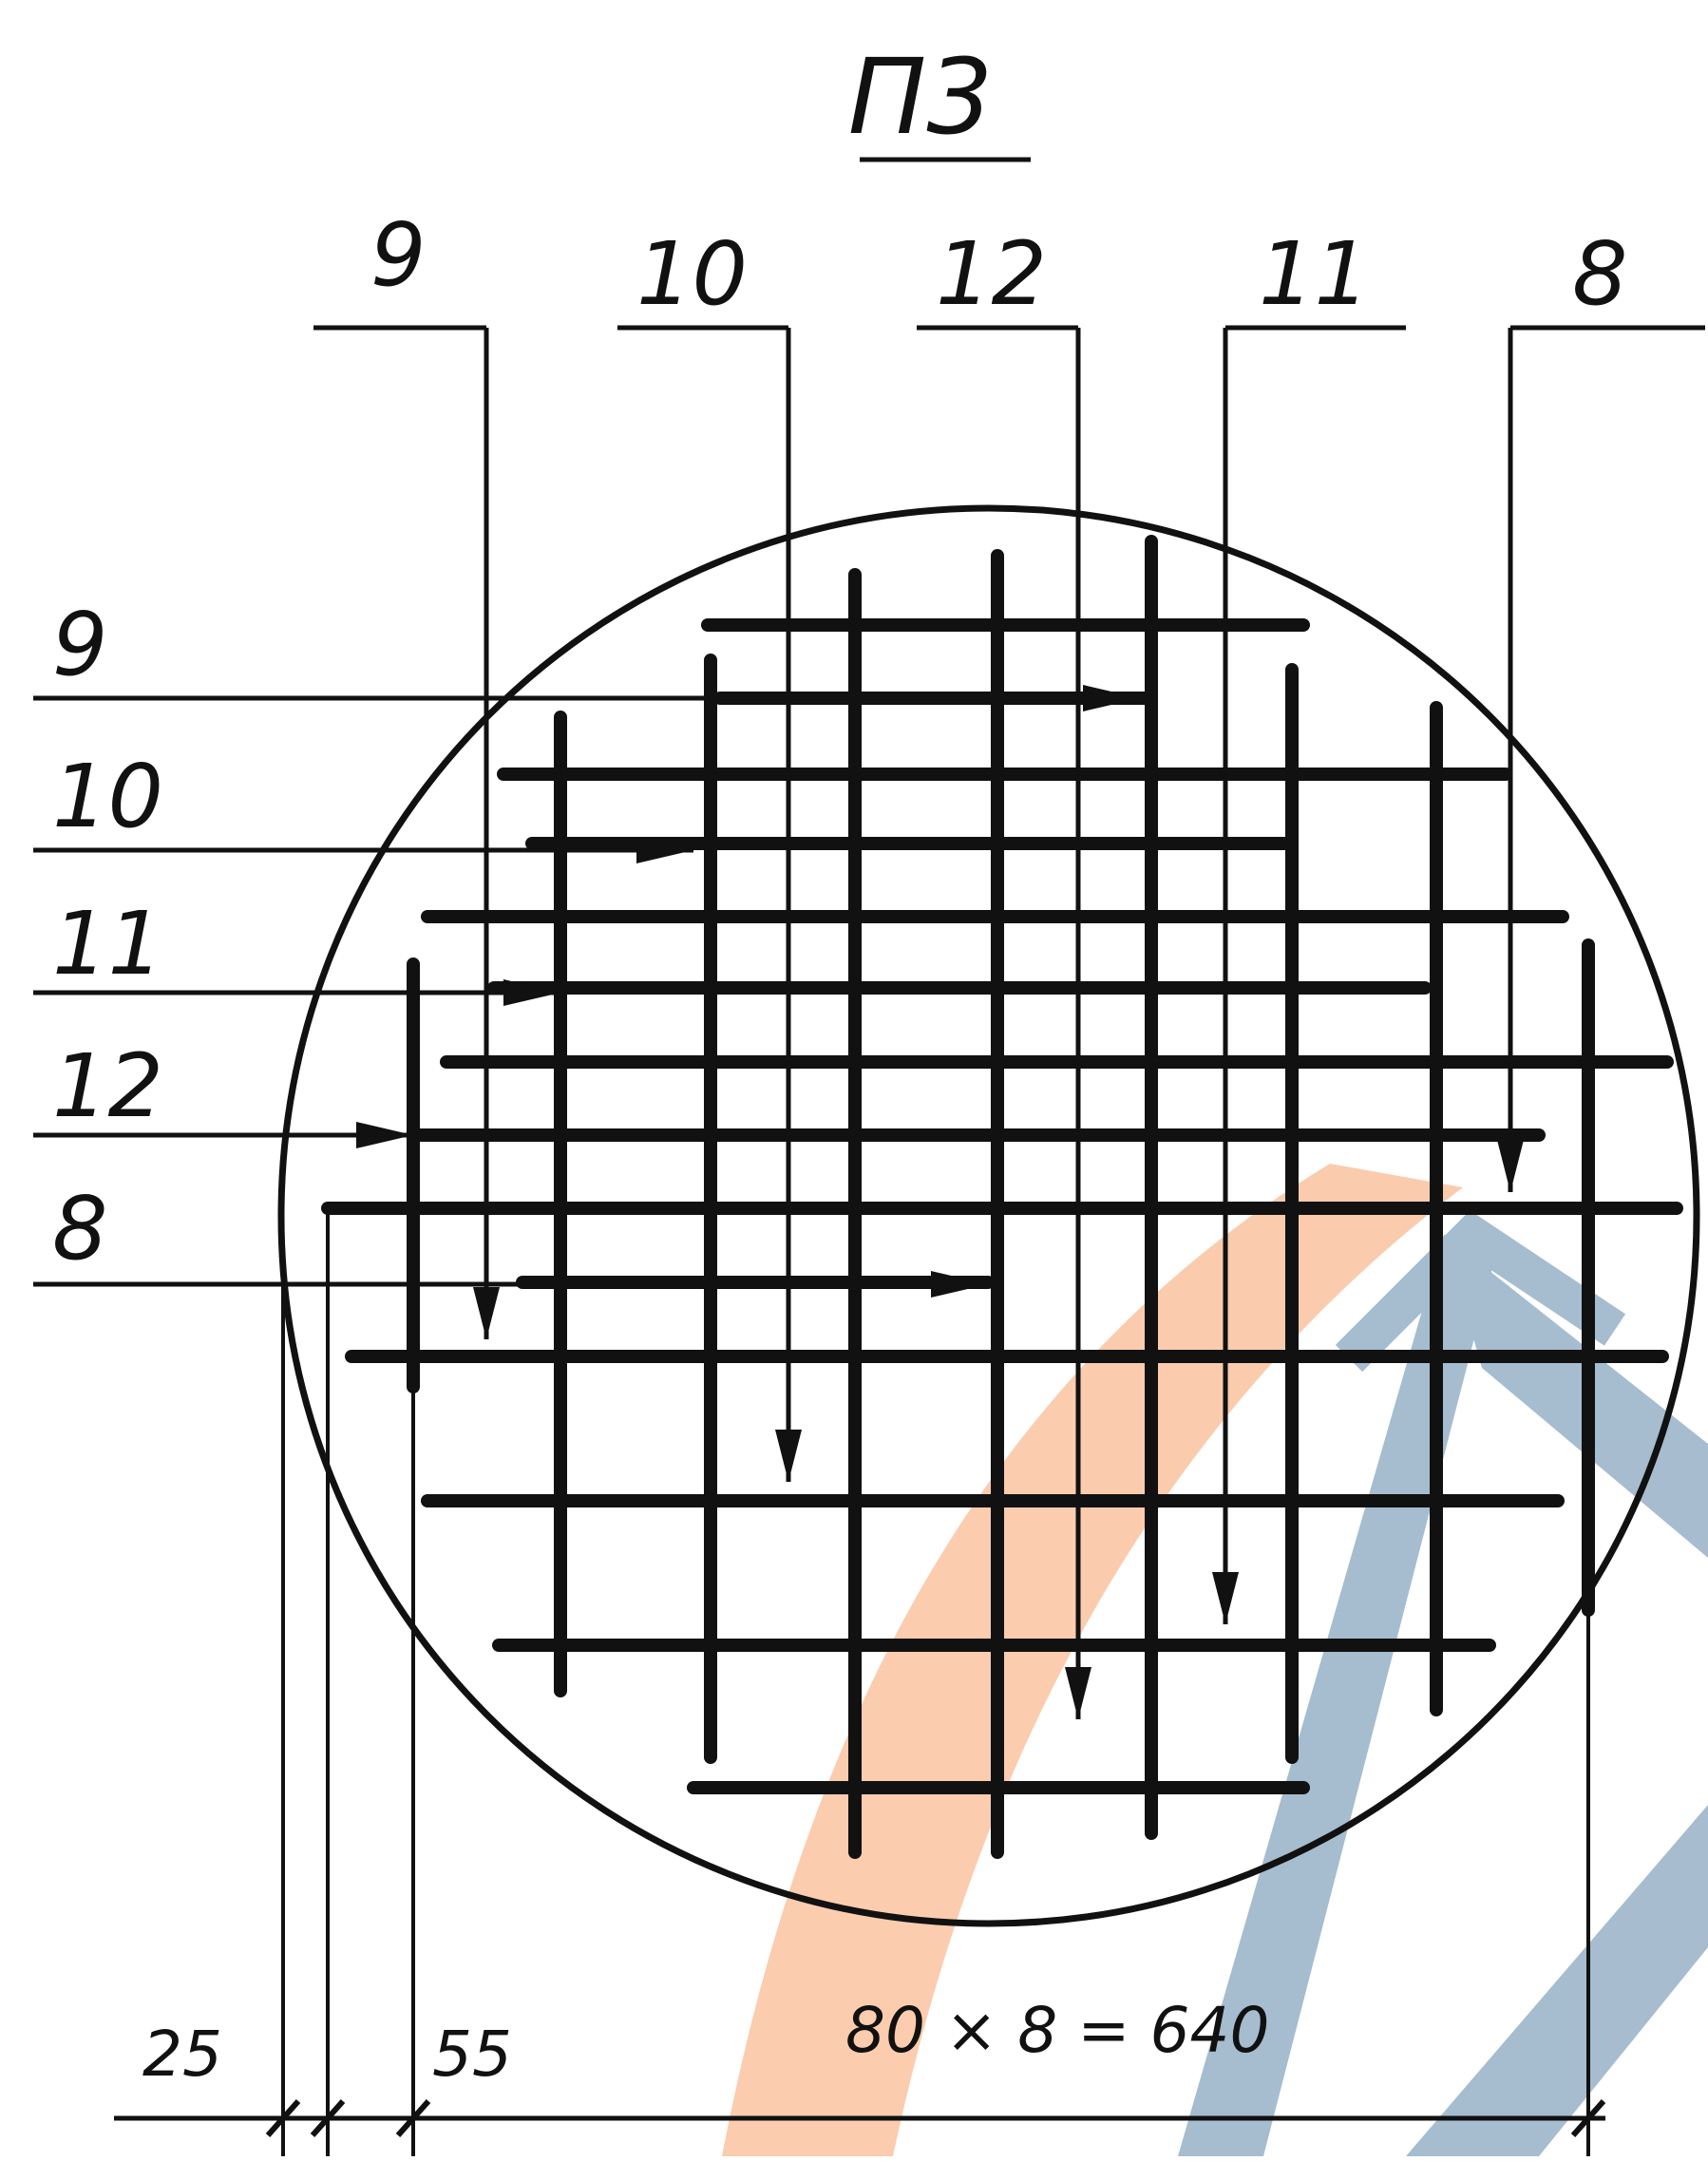 The height and width of the screenshot is (2161, 1708). Describe the element at coordinates (1557, 1981) in the screenshot. I see `watermark-blue-diagonal` at that location.